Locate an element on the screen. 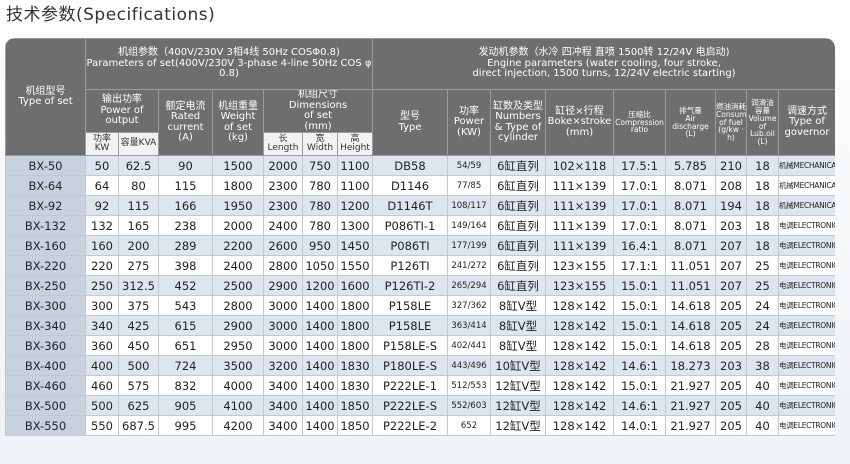  cell: 312.5 is located at coordinates (138, 285).